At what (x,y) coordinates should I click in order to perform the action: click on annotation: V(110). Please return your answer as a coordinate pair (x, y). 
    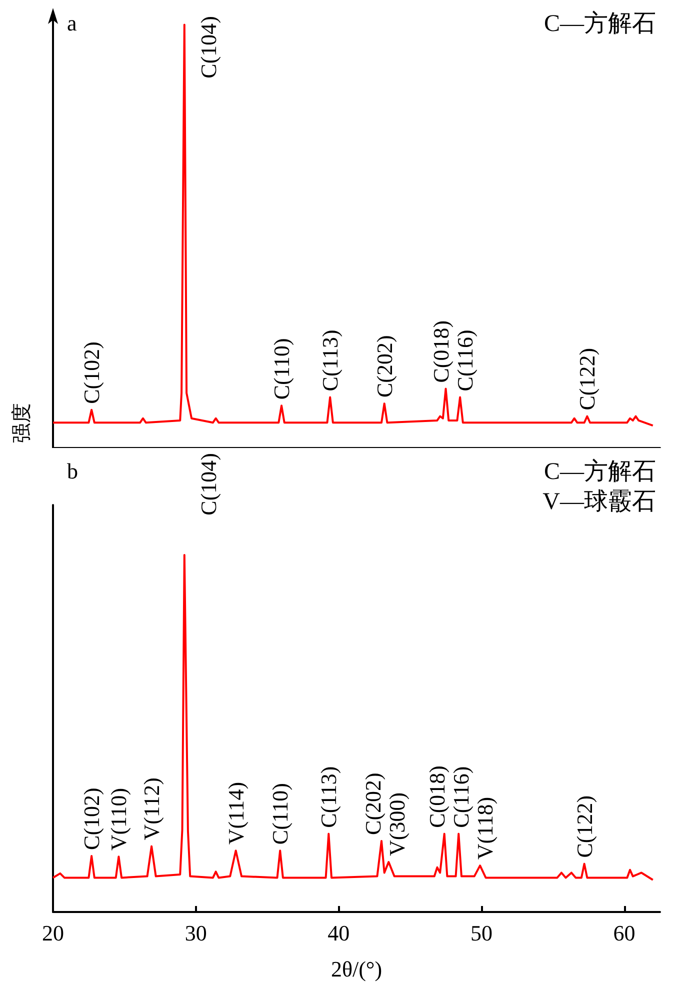
    Looking at the image, I should click on (119, 819).